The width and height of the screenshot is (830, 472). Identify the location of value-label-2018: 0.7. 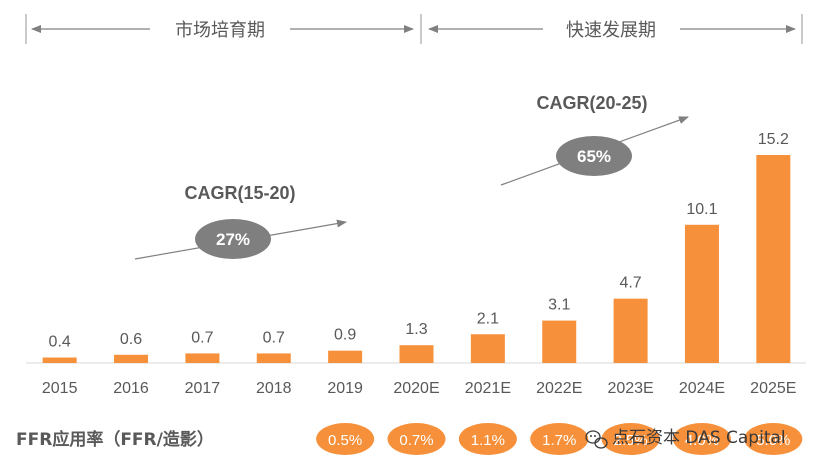
(274, 337).